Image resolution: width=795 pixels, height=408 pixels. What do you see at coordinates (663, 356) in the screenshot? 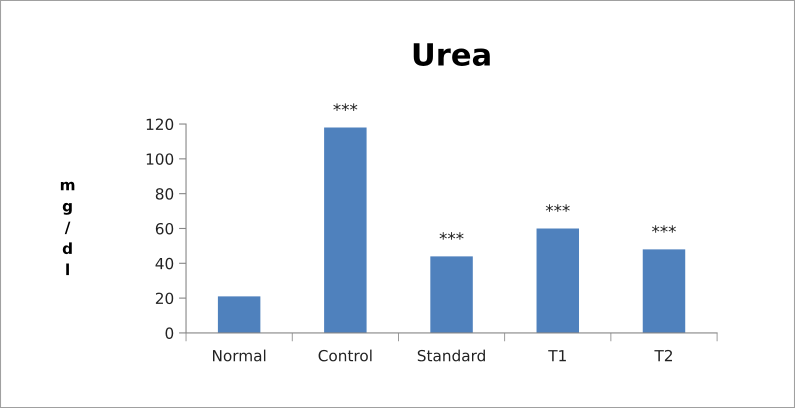
I see `x-tick-label: T2` at bounding box center [663, 356].